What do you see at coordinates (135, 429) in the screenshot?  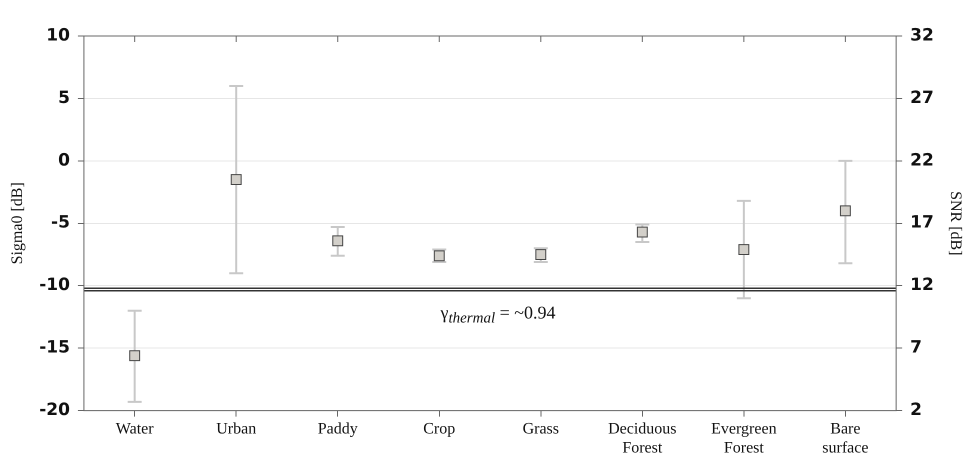 I see `x-tick-label: Water` at bounding box center [135, 429].